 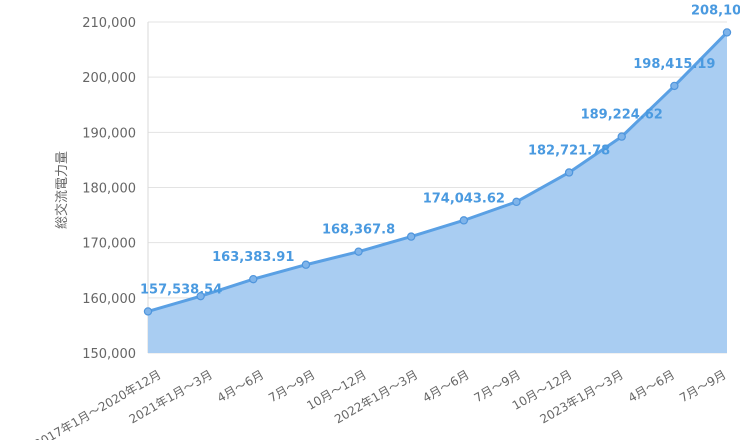 I want to click on y-tick-label: 160,000, so click(x=109, y=299).